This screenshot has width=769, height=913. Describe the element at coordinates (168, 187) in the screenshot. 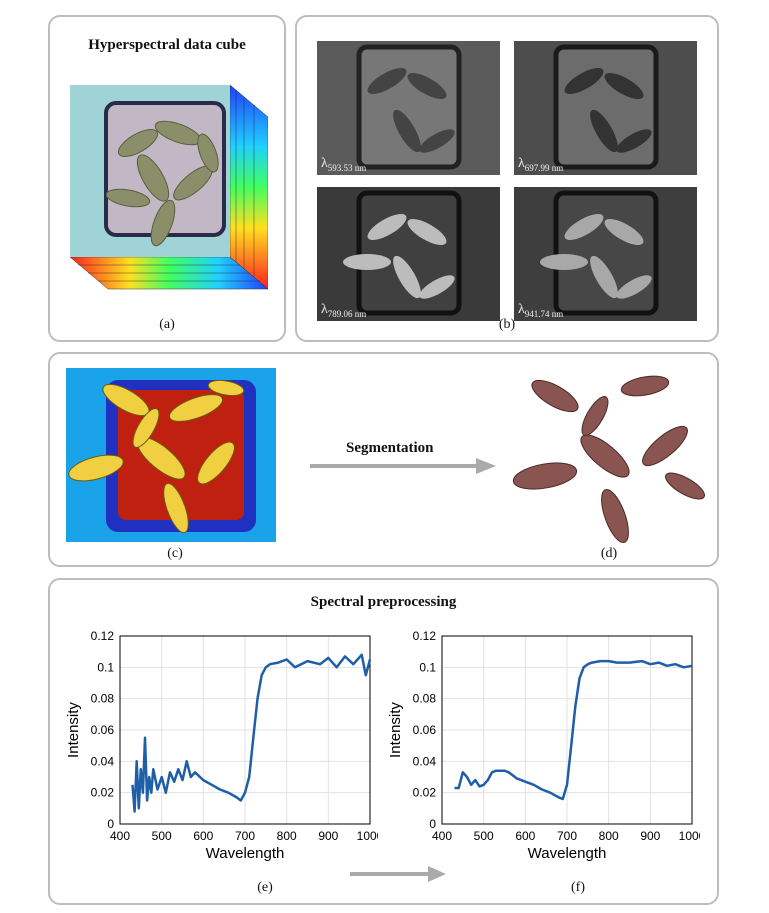

I see `hyperspectral-cube` at that location.